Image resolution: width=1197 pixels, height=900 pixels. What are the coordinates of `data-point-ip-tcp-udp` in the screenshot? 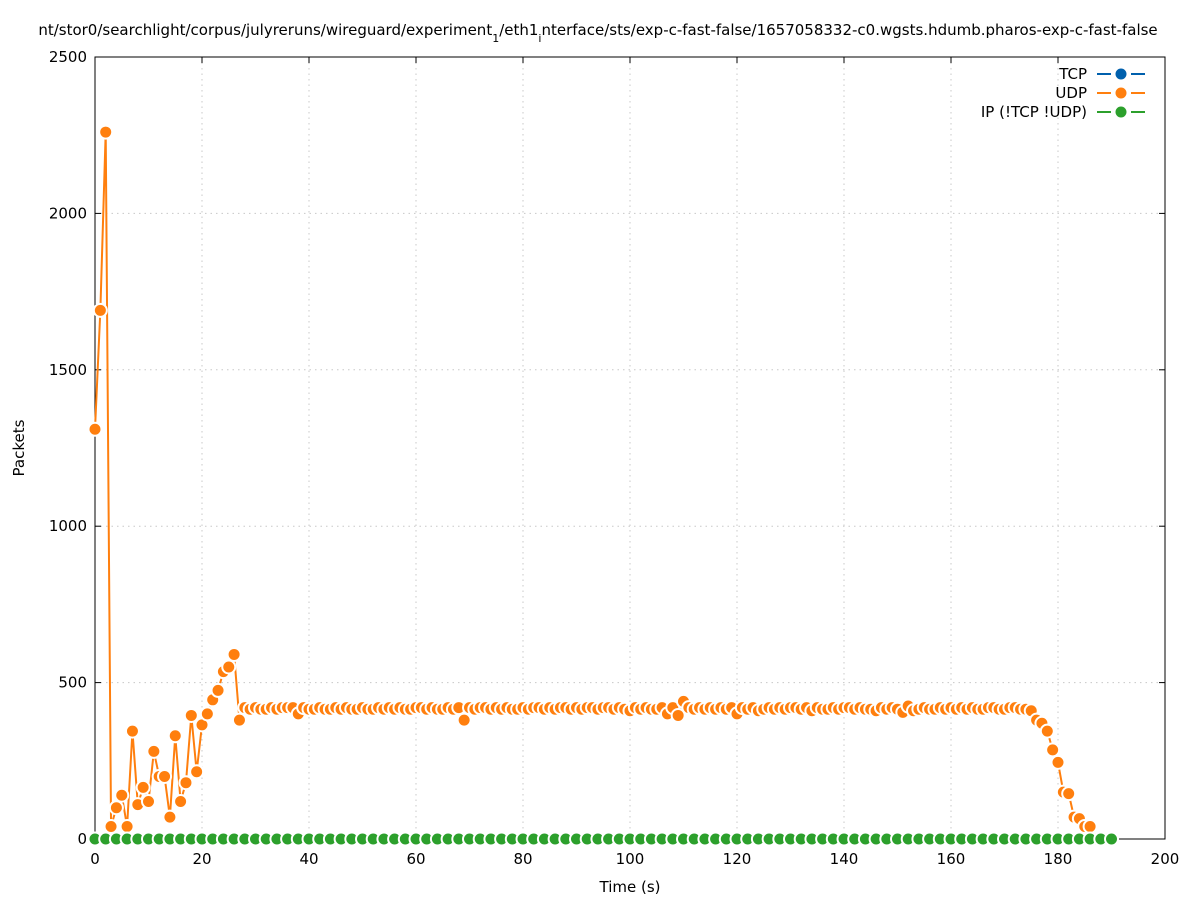 It's located at (1111, 839).